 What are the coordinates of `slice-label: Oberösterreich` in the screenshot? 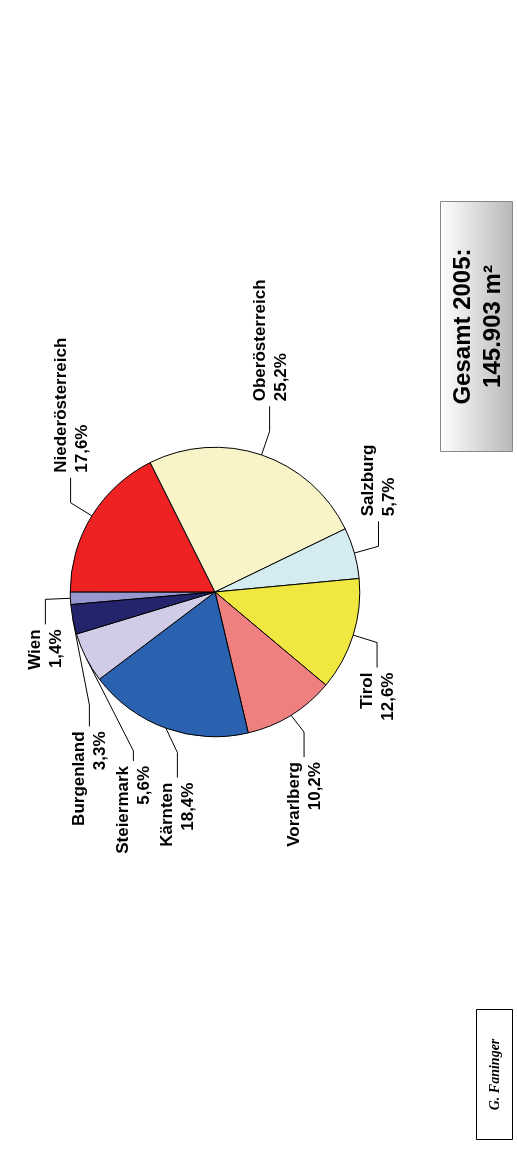 It's located at (259, 340).